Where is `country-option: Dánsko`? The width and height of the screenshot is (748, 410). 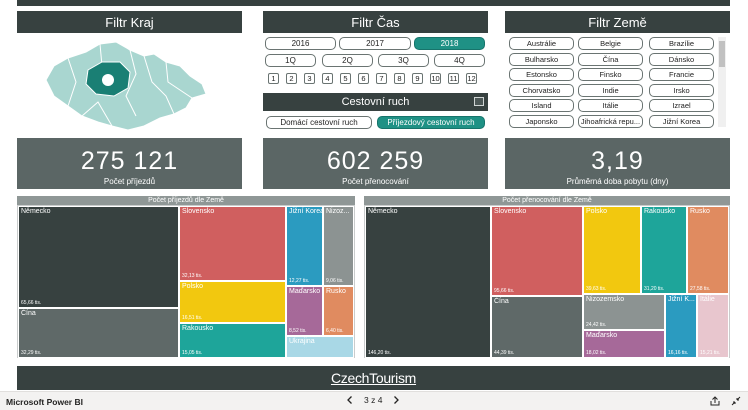 country-option: Dánsko is located at coordinates (681, 59).